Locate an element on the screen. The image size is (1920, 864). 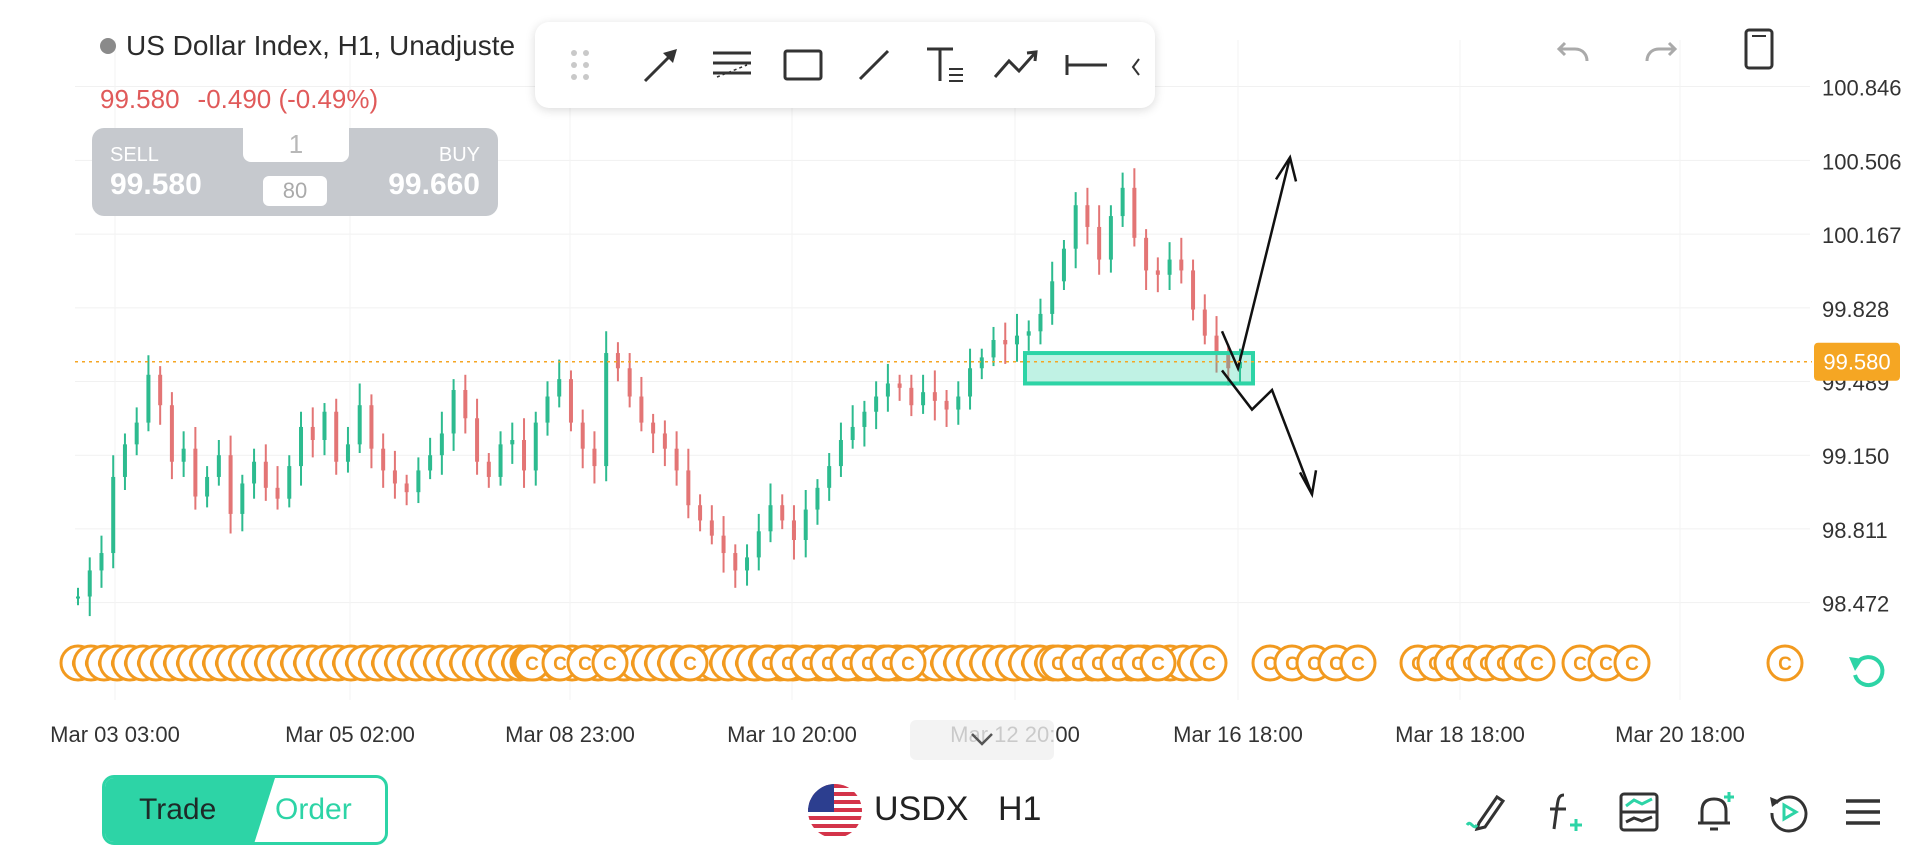
sell-price: 99.580 is located at coordinates (156, 184).